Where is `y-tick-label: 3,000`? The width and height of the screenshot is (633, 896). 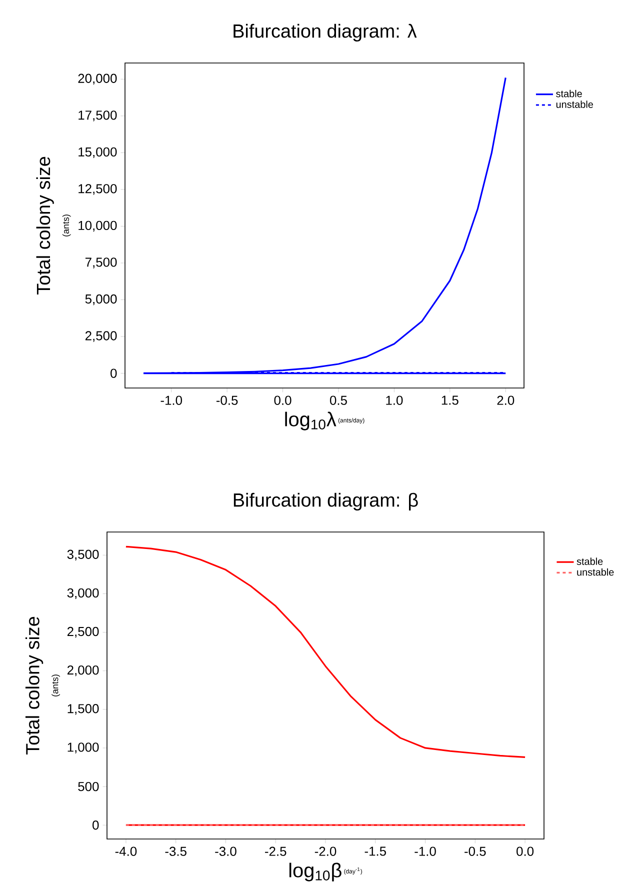
y-tick-label: 3,000 is located at coordinates (83, 594).